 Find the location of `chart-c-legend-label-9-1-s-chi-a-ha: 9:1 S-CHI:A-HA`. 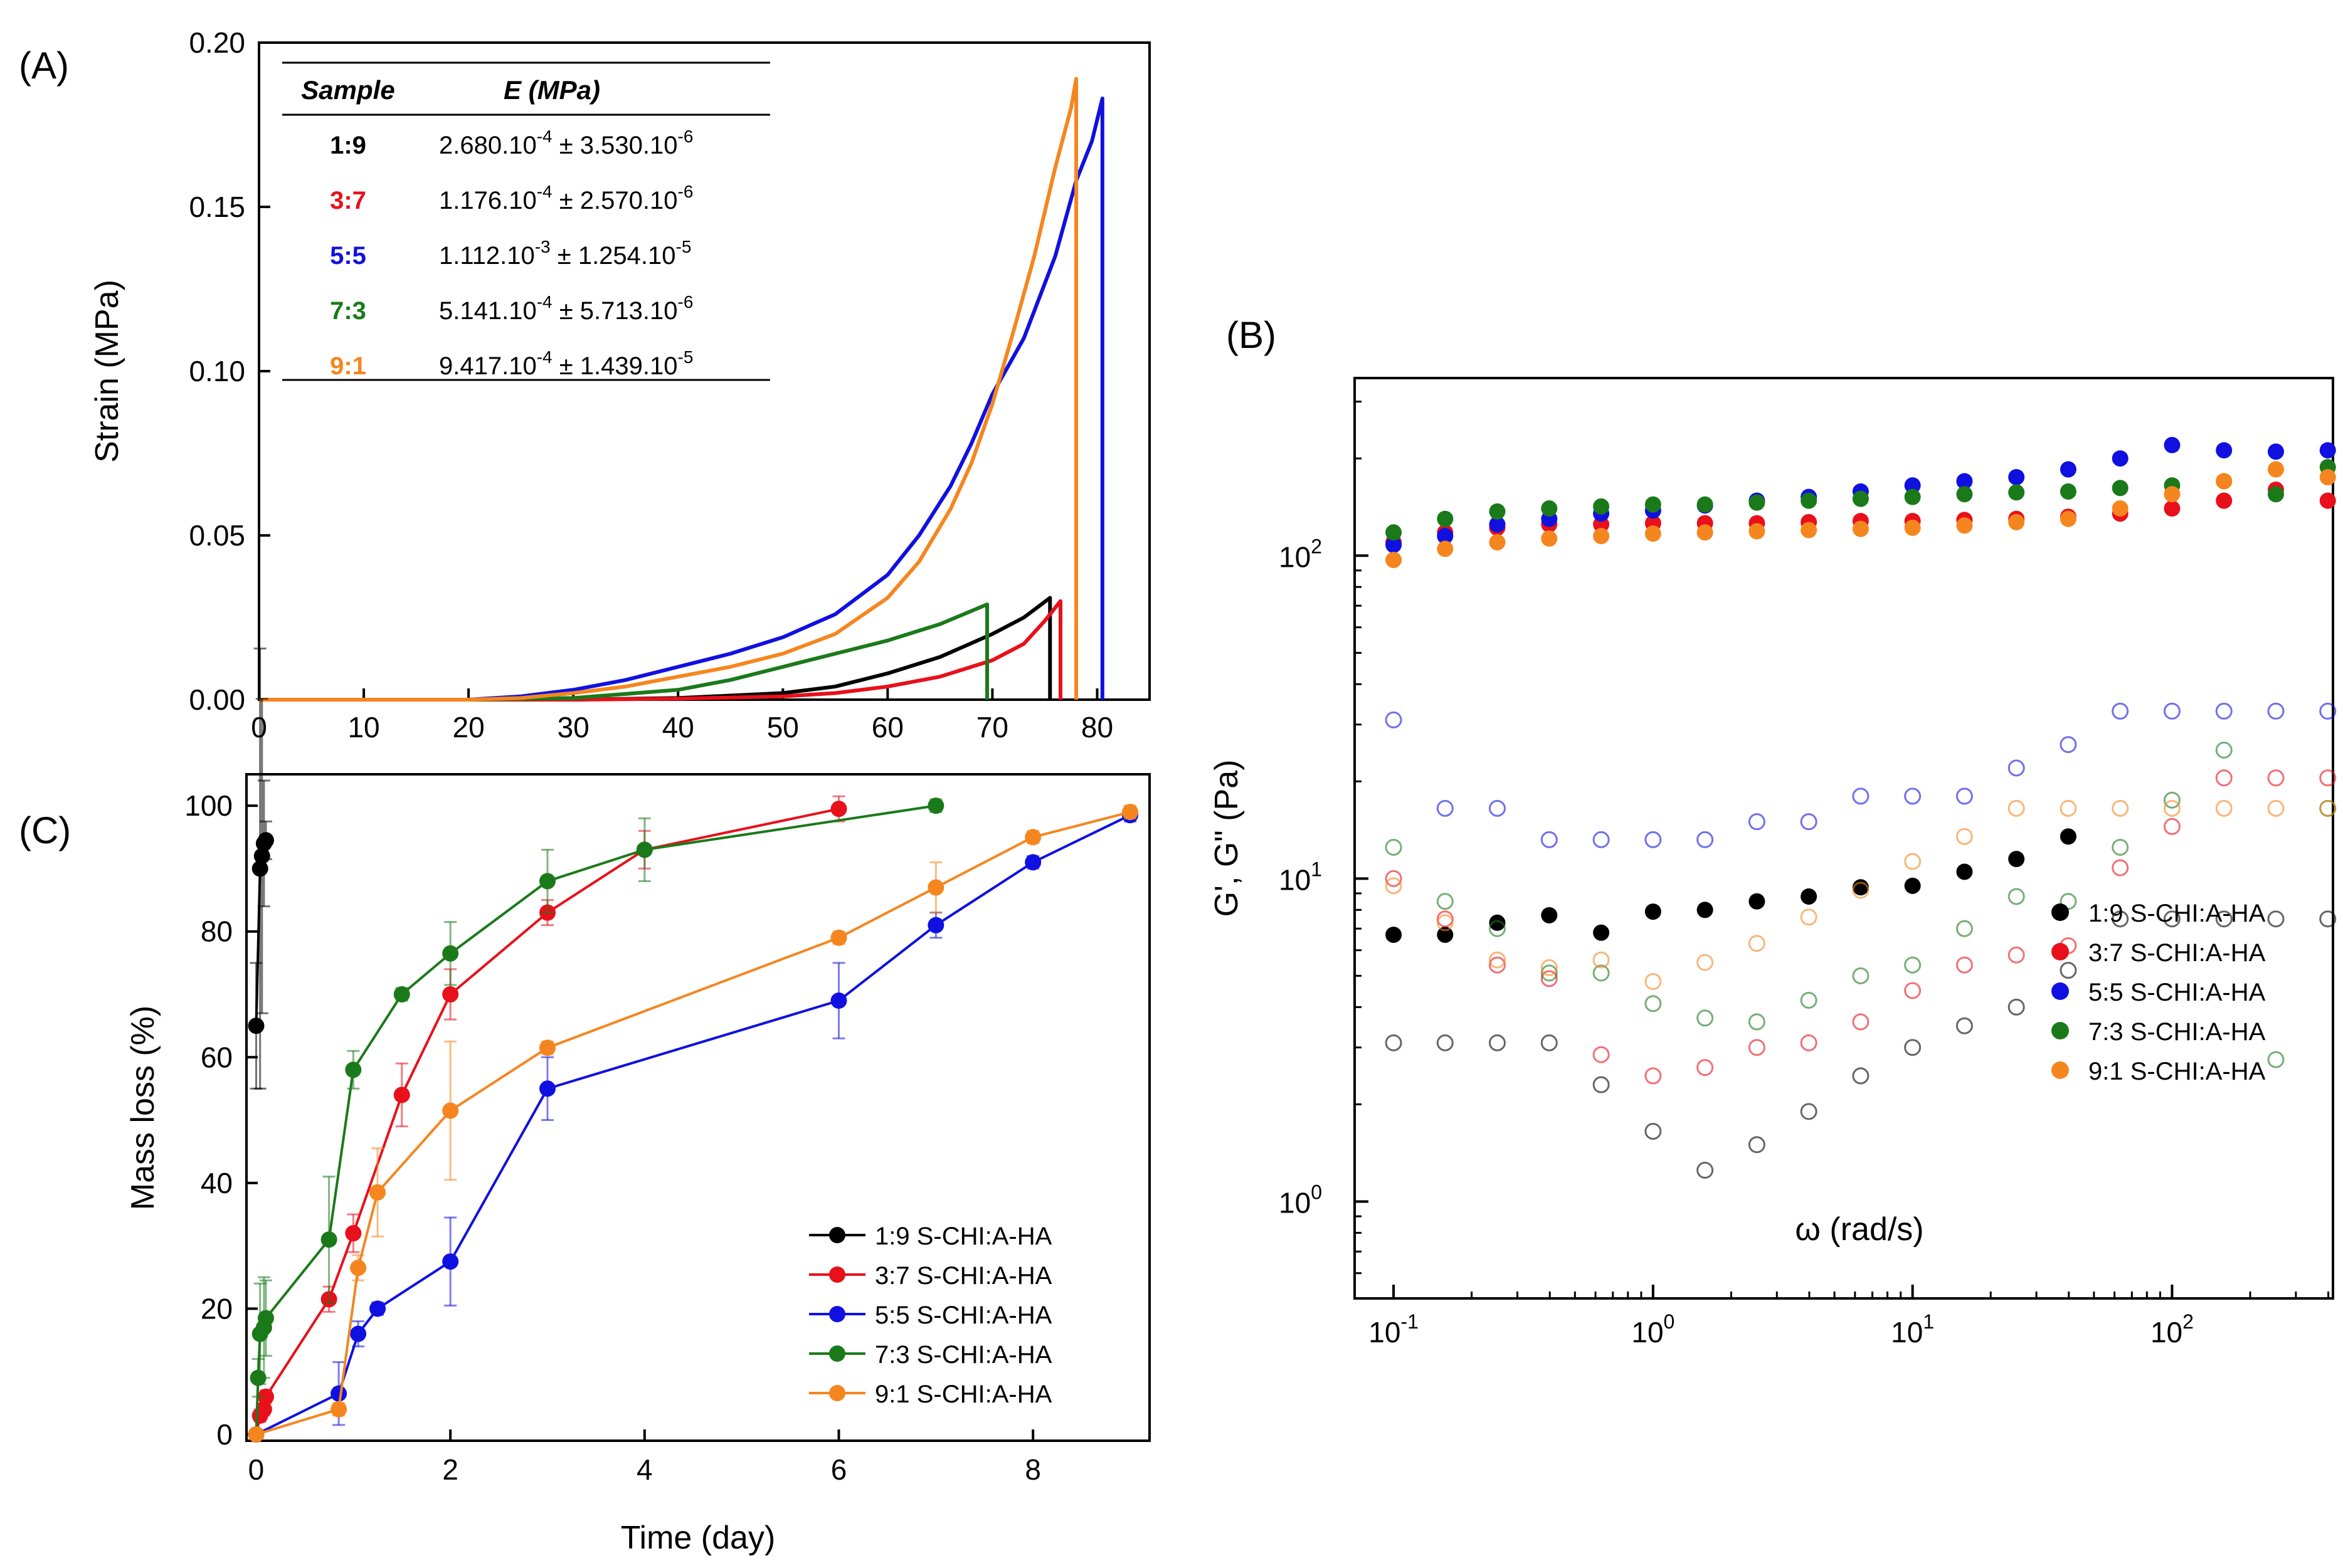

chart-c-legend-label-9-1-s-chi-a-ha: 9:1 S-CHI:A-HA is located at coordinates (964, 1394).